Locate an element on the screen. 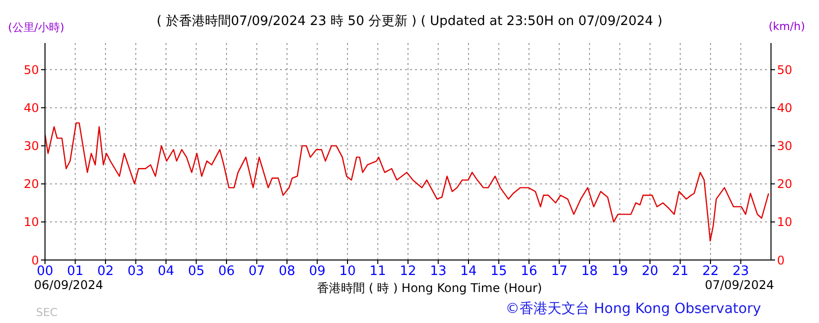 This screenshot has height=323, width=819. y2-tick-label: 40 is located at coordinates (784, 107).